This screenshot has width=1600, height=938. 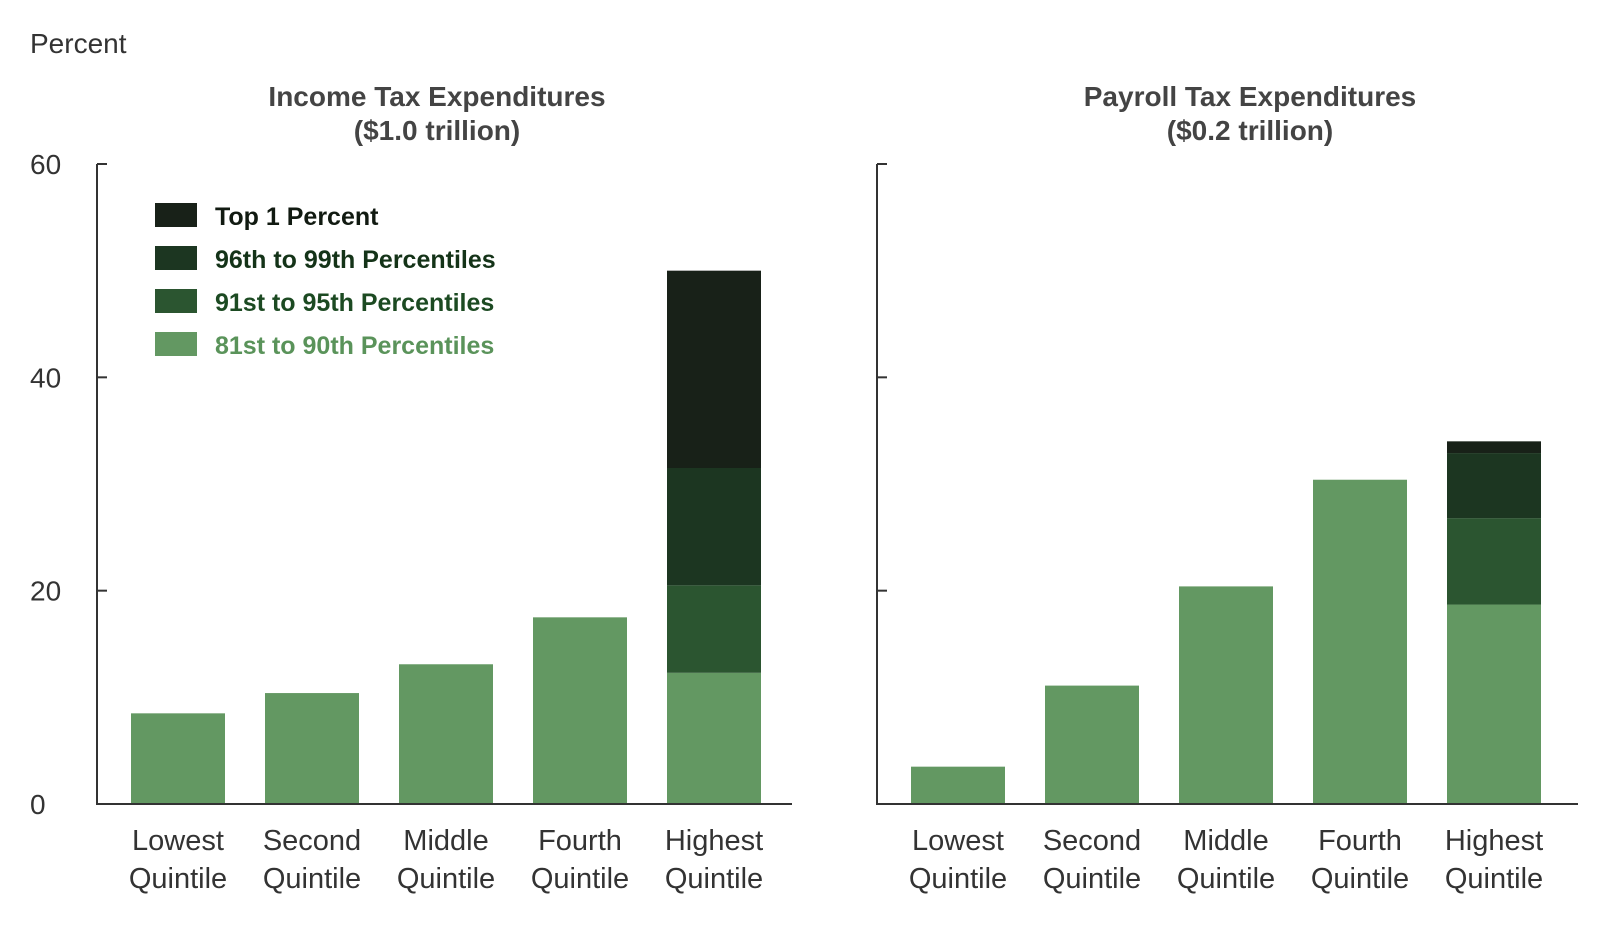 I want to click on legend-item: 96th to 99th Percentiles, so click(x=325, y=260).